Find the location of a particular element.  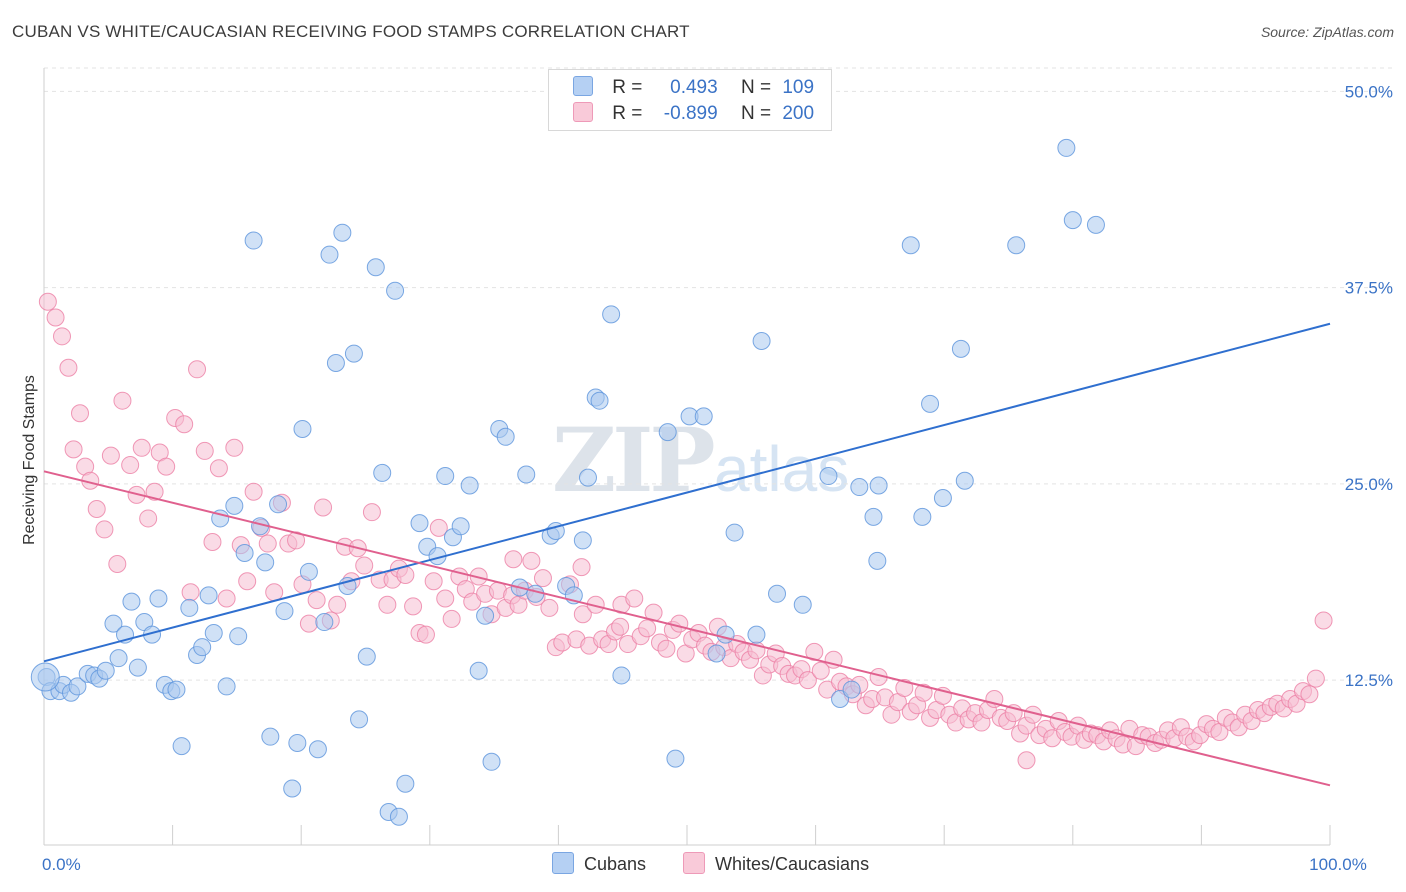

cubans-swatch-icon is located at coordinates (583, 86).